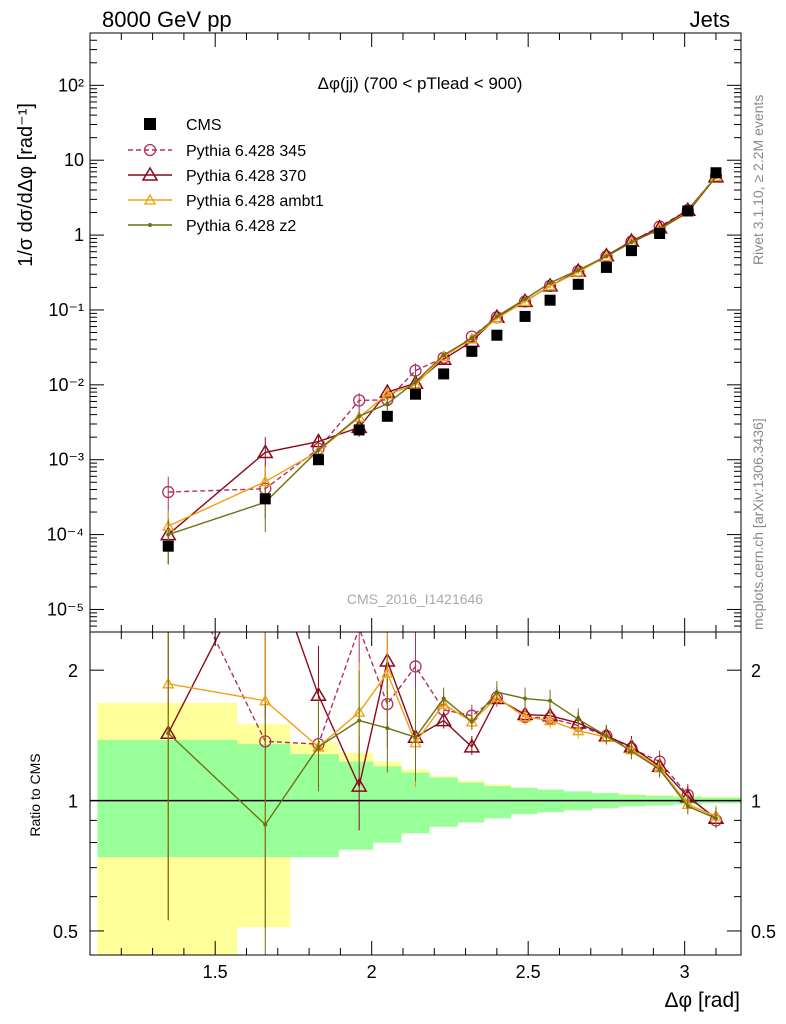 The image size is (786, 1024). What do you see at coordinates (756, 671) in the screenshot?
I see `ratio-ytick-label-right: 2` at bounding box center [756, 671].